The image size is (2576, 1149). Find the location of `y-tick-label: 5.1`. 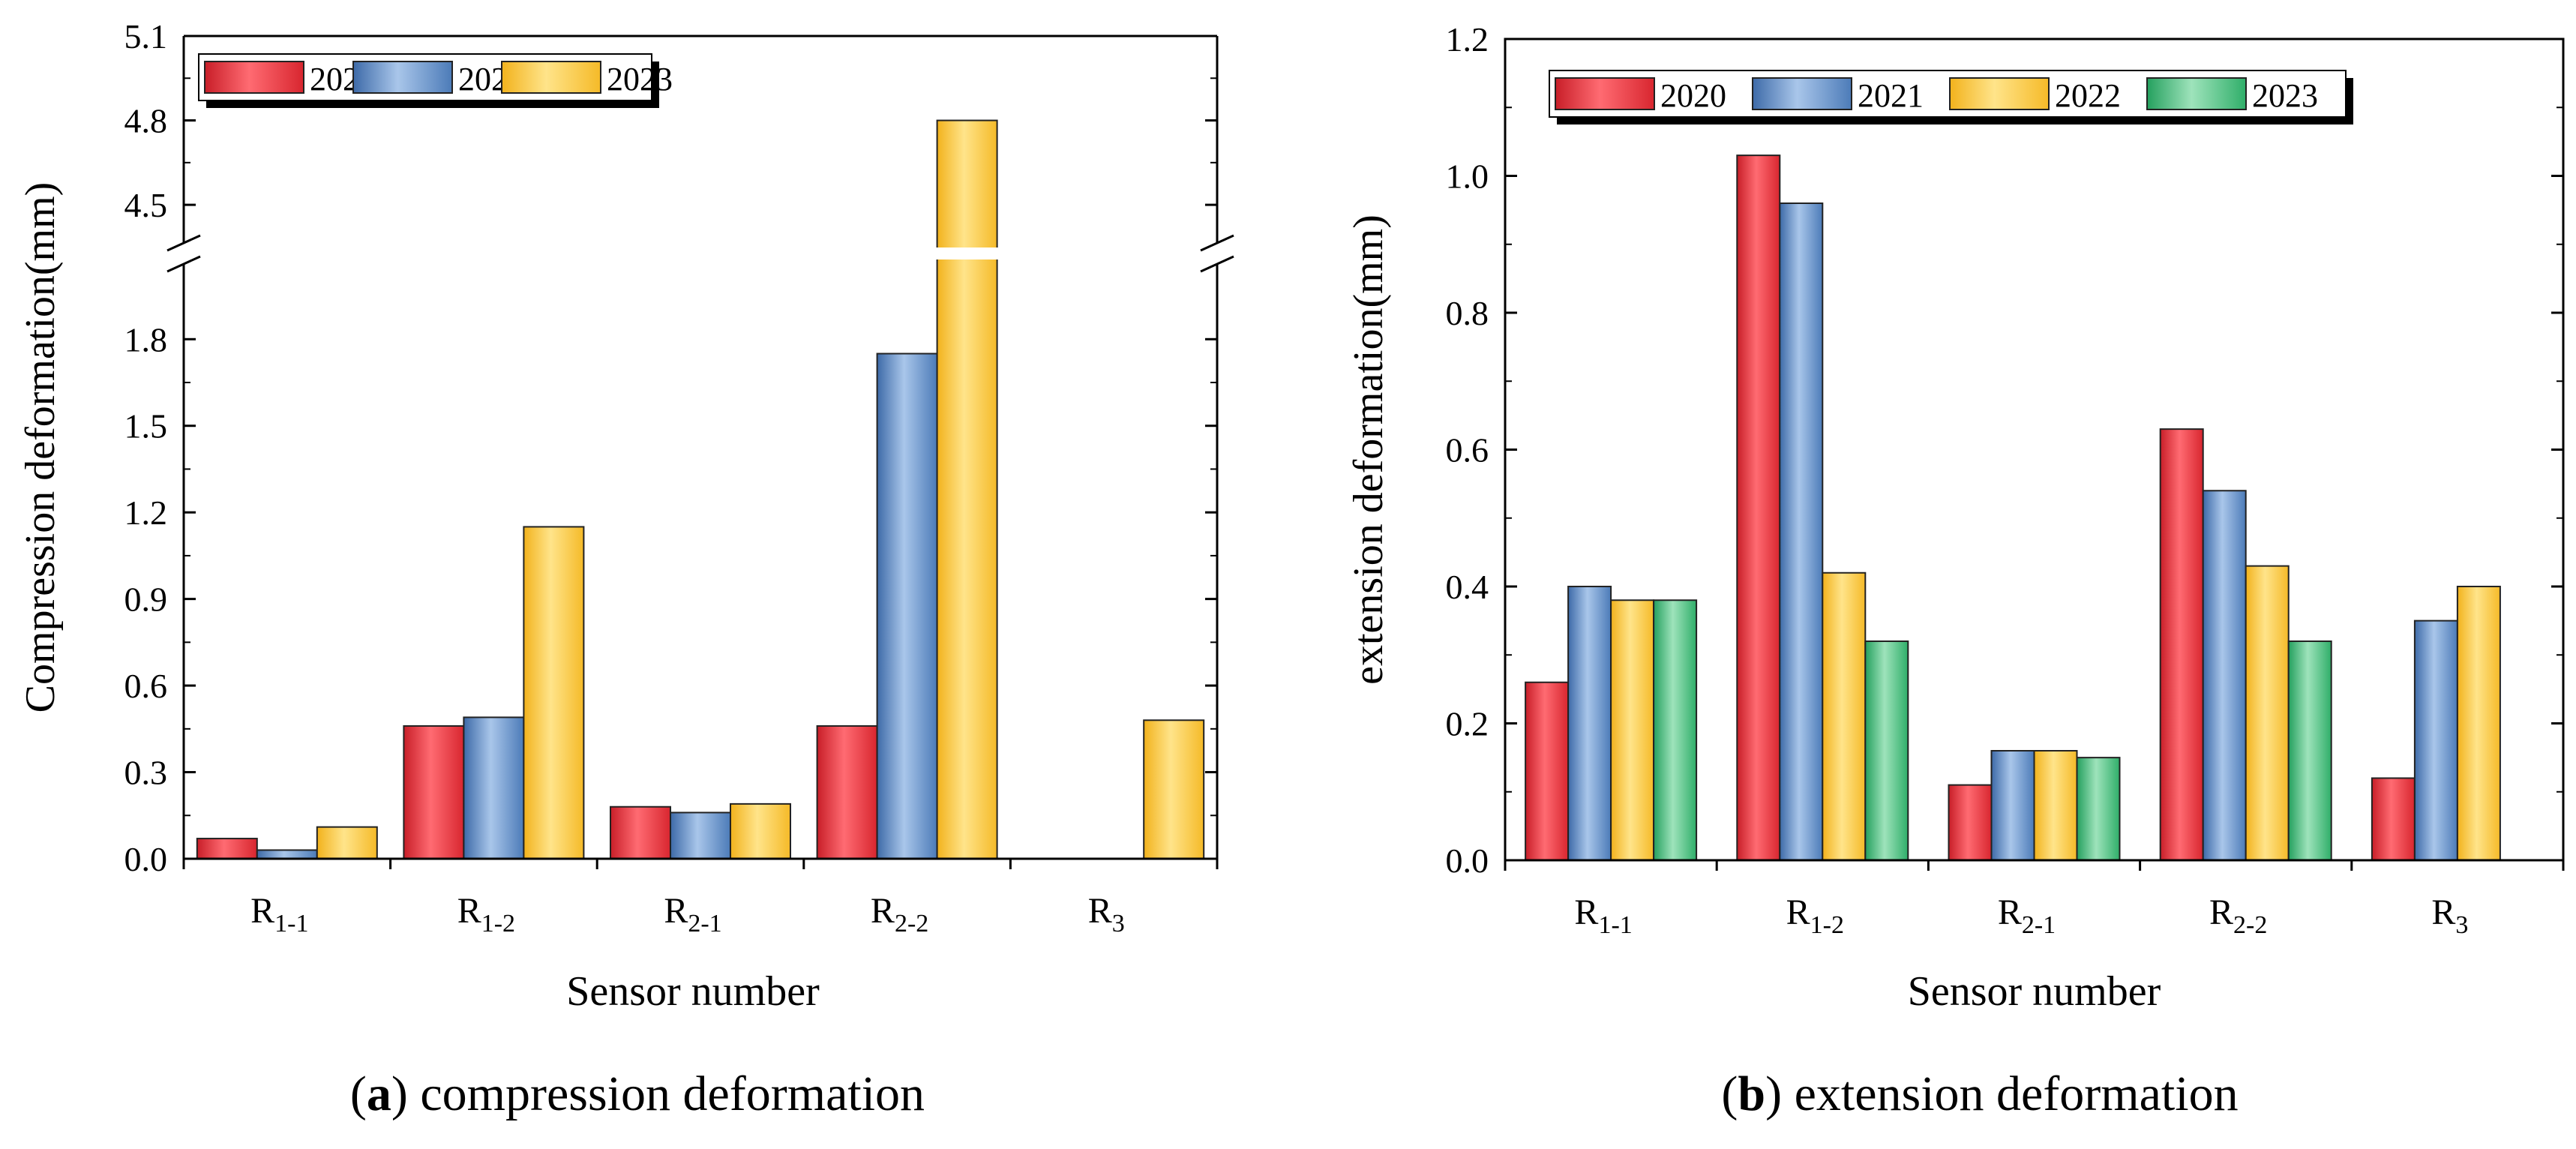

y-tick-label: 5.1 is located at coordinates (146, 36).